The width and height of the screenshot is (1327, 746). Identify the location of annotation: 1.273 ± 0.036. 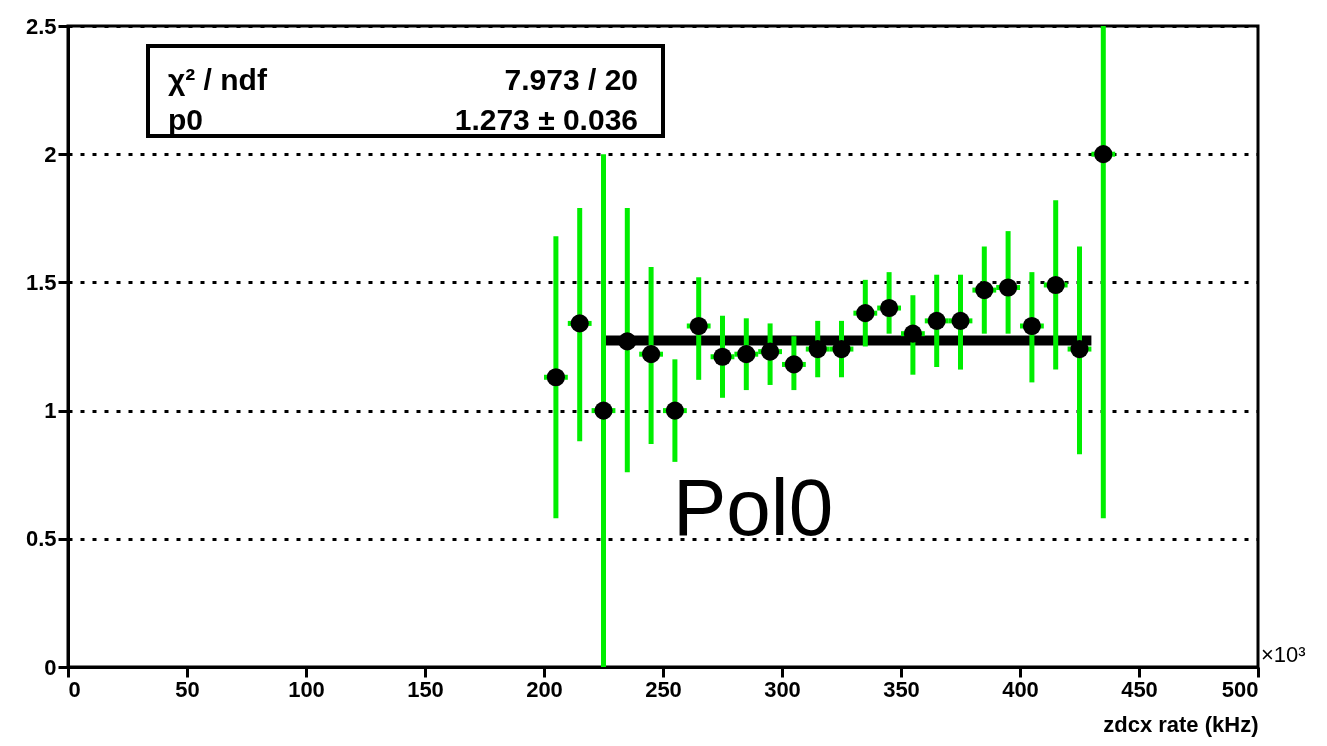
(546, 119).